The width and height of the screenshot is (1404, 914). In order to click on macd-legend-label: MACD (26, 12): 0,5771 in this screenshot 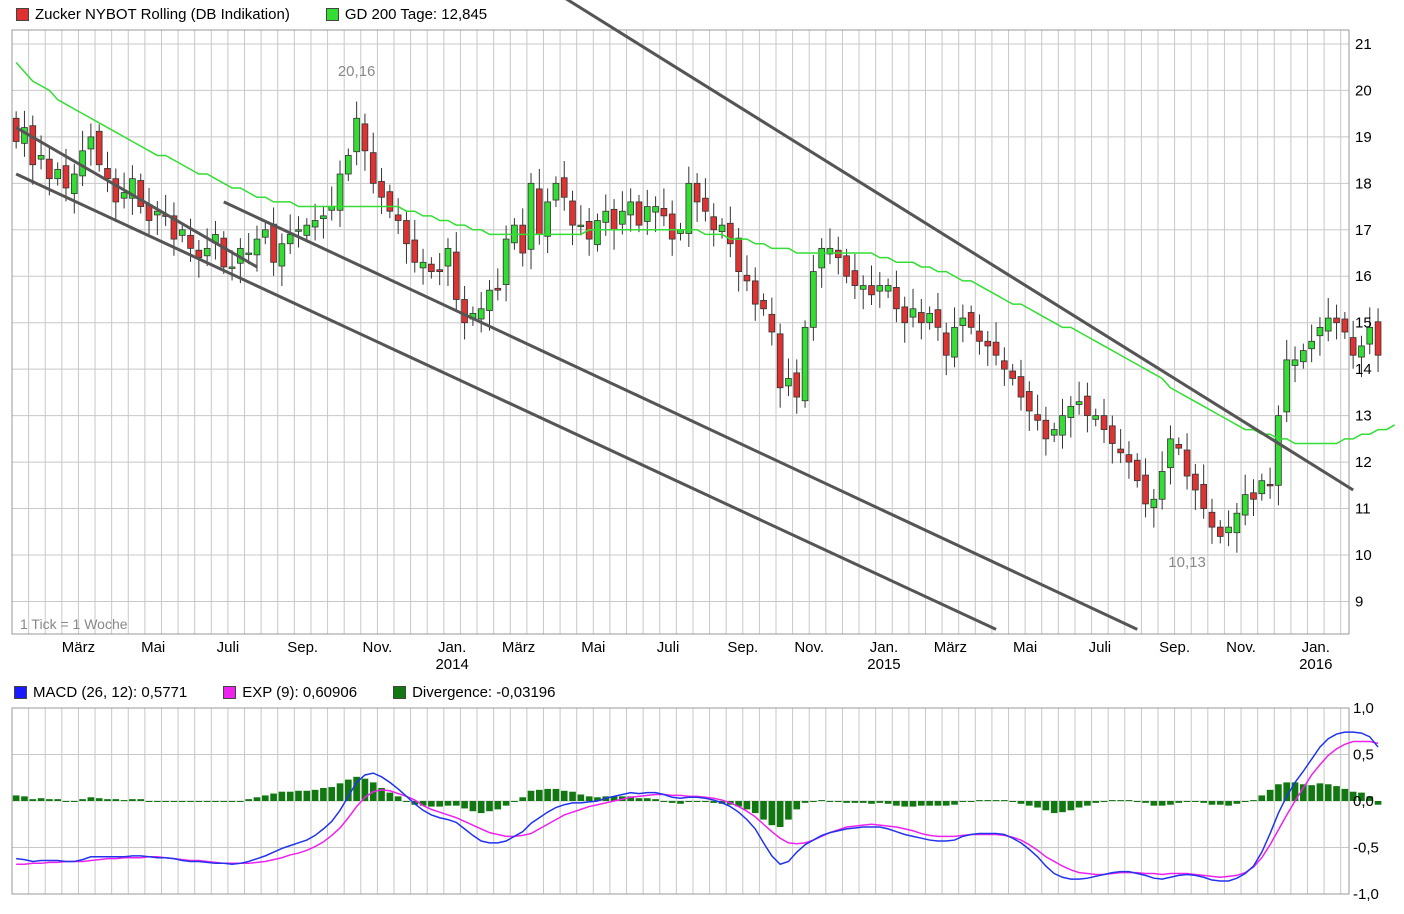, I will do `click(110, 692)`.